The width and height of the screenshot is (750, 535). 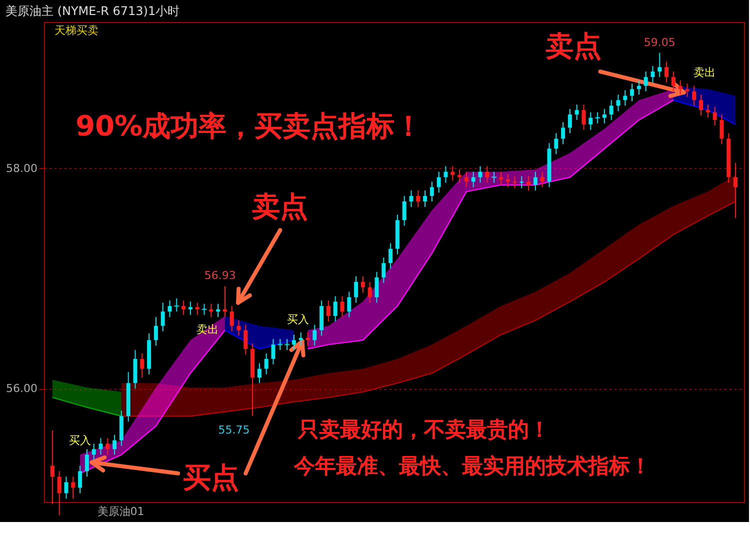 I want to click on annotation: 买点, so click(x=211, y=477).